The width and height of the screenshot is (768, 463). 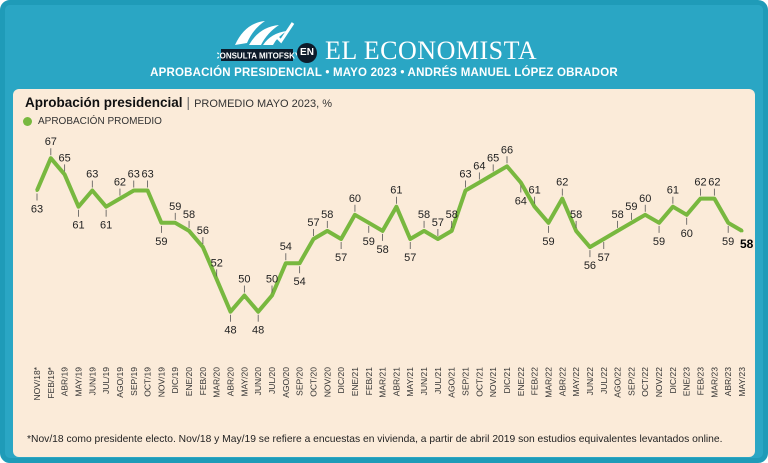 I want to click on x-tick-label: FEB/21, so click(x=369, y=381).